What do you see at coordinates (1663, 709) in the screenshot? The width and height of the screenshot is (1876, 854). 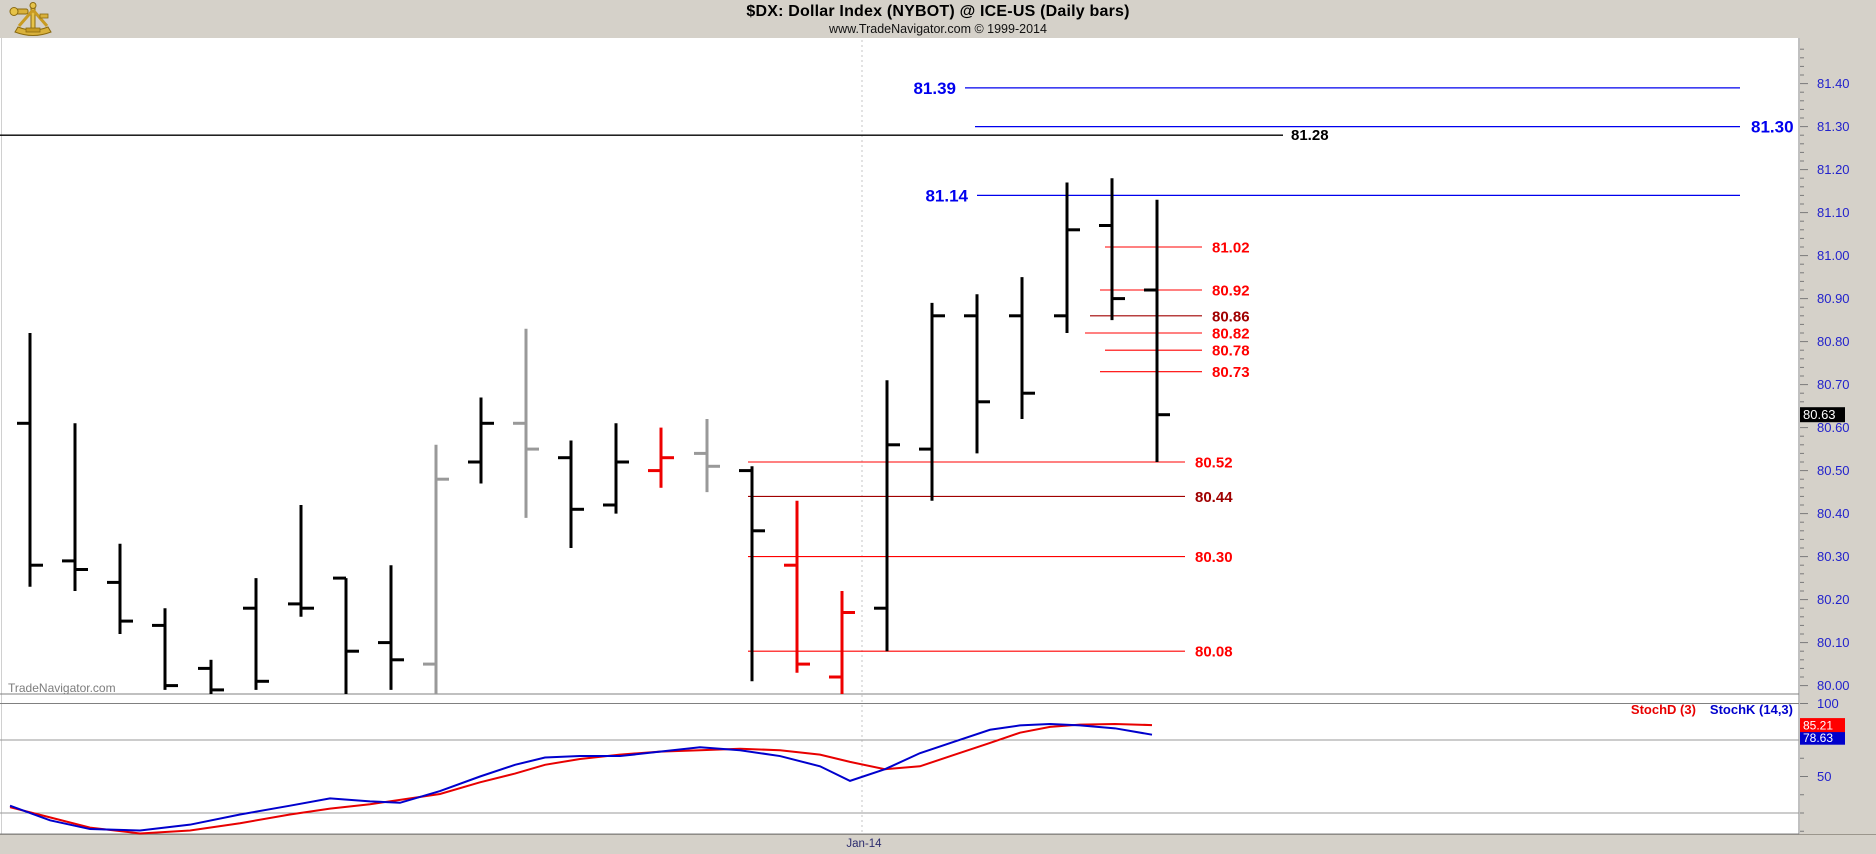 I see `stochd-legend-label: StochD (3)` at bounding box center [1663, 709].